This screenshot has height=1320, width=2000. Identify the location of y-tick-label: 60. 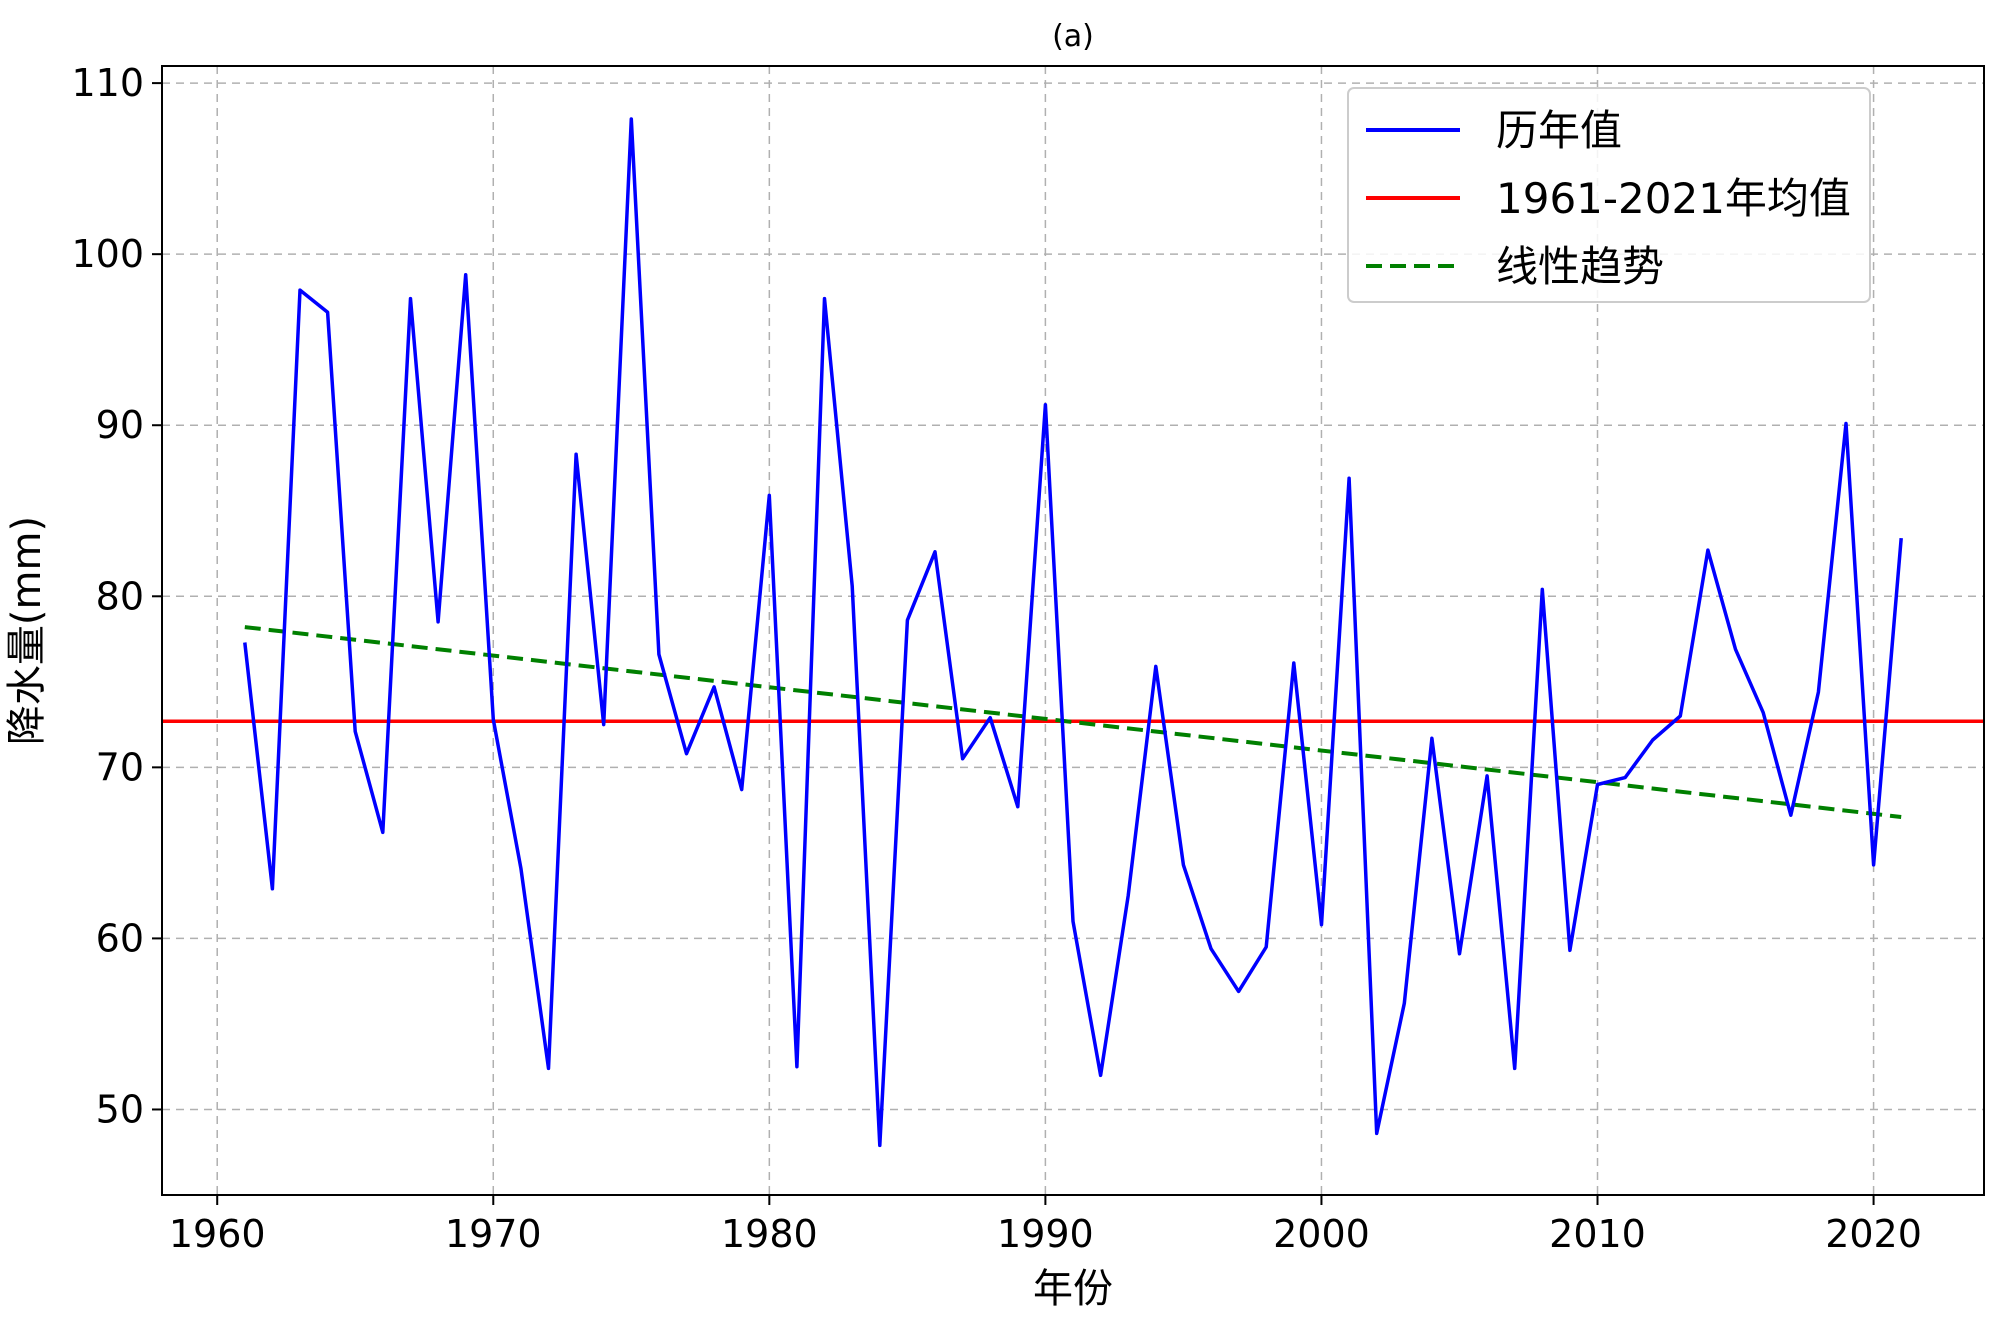
(120, 938).